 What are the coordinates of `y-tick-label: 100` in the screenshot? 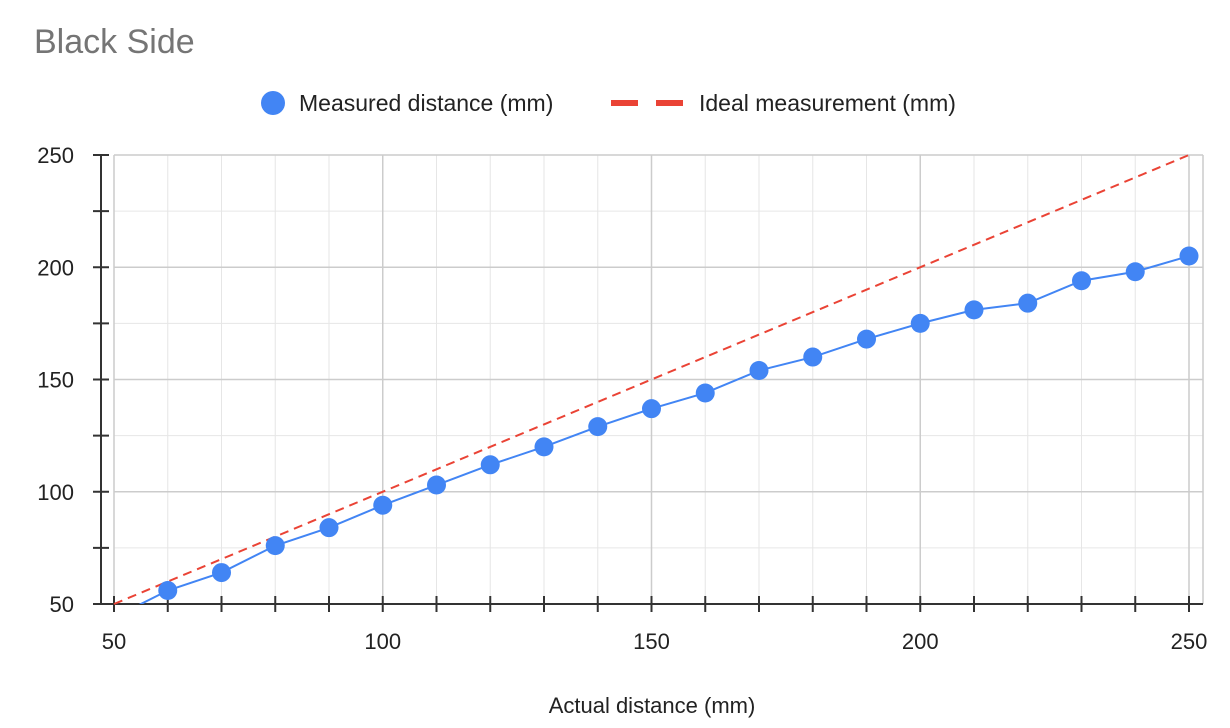 It's located at (55, 492).